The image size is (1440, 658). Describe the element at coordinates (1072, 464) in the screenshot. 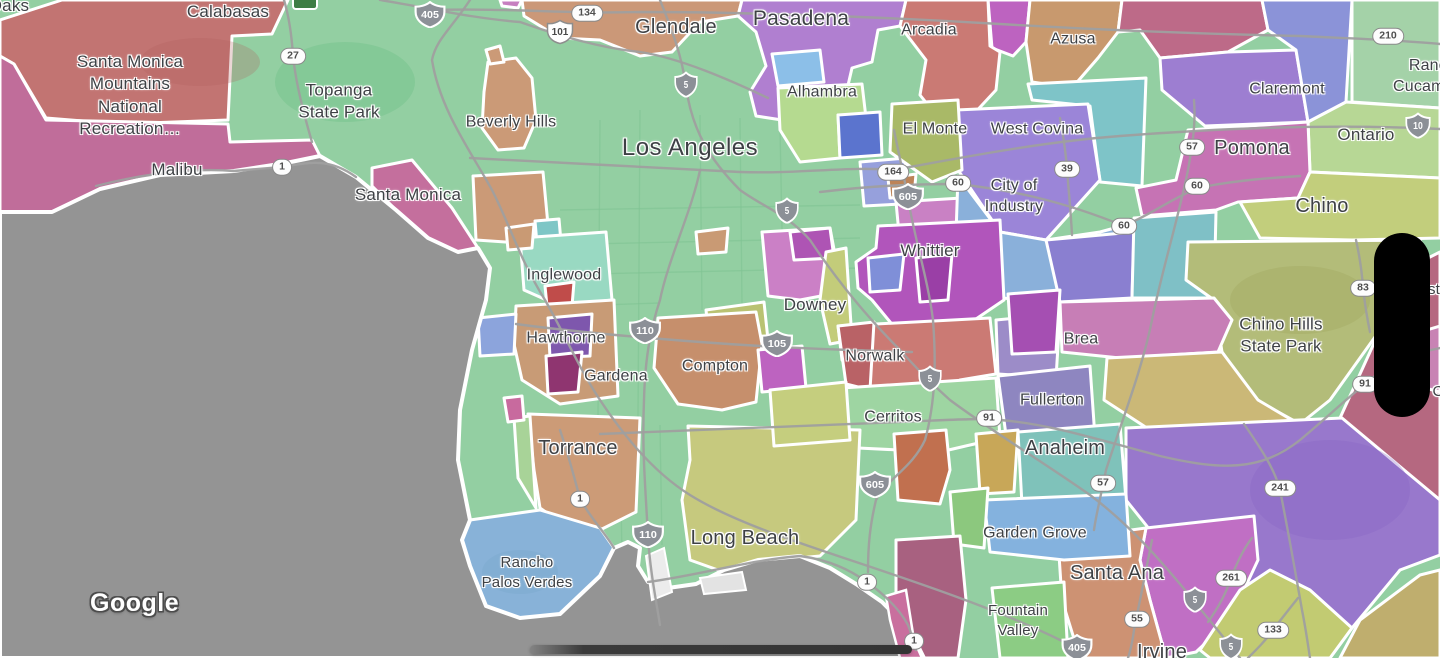

I see `region-anaheim` at that location.